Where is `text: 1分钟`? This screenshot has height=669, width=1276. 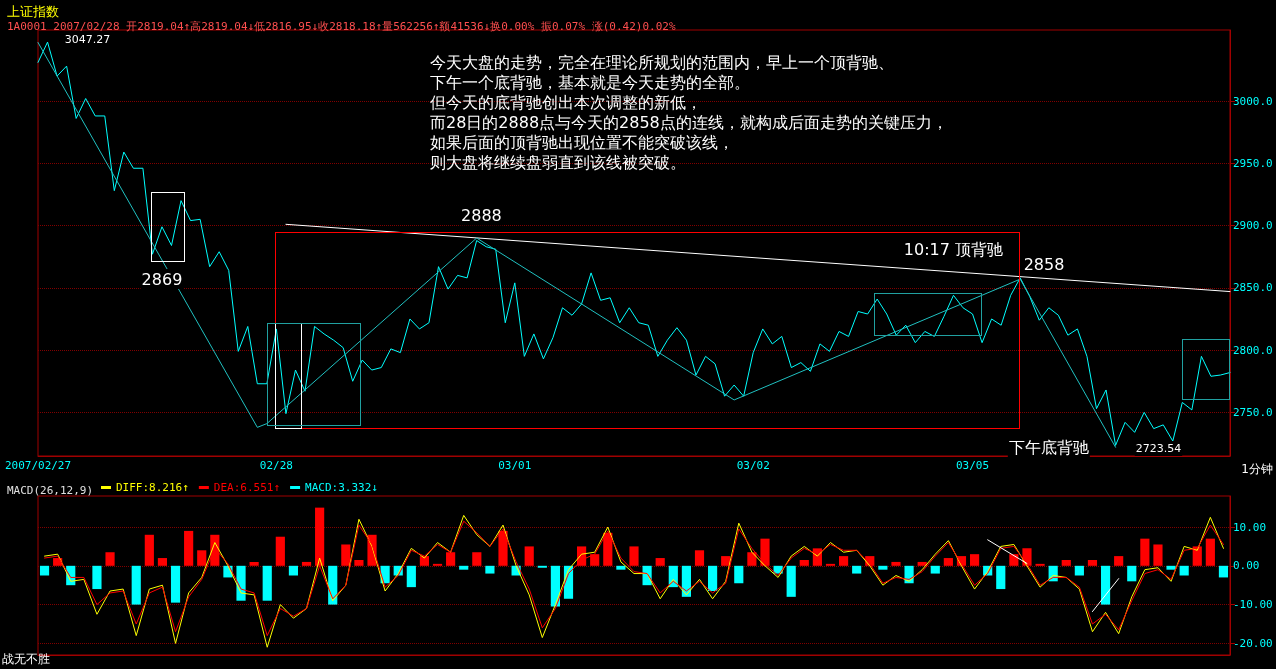 text: 1分钟 is located at coordinates (1257, 469).